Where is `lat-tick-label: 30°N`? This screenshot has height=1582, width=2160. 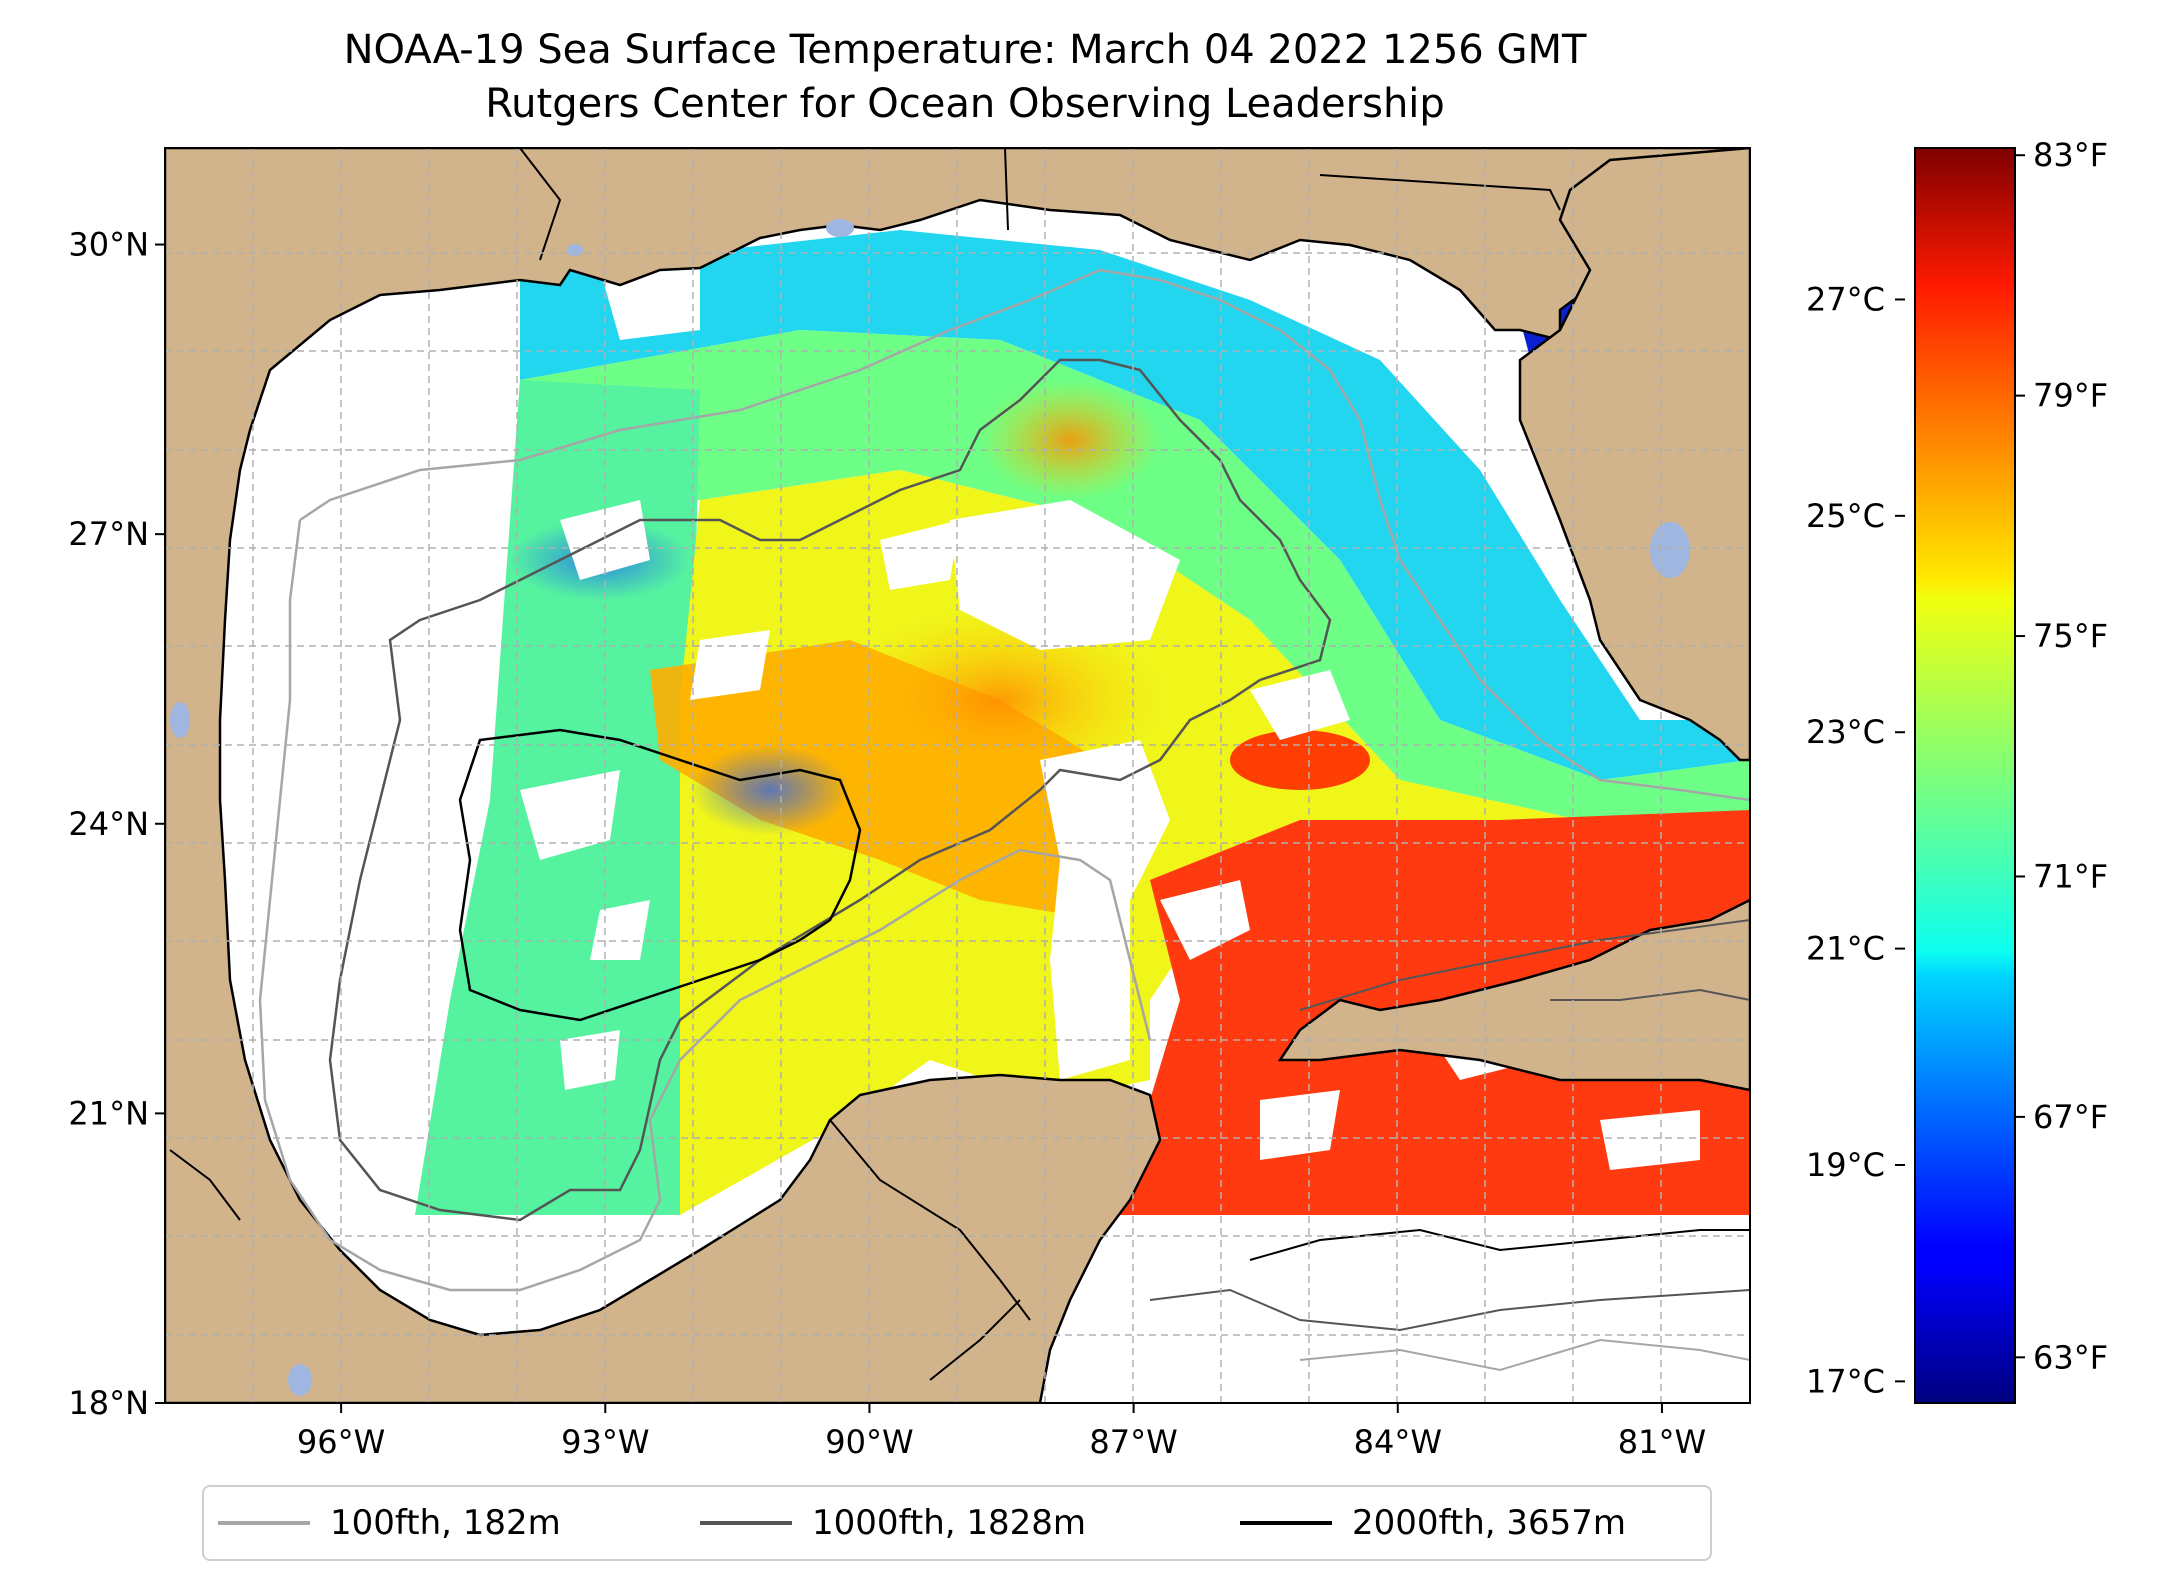 lat-tick-label: 30°N is located at coordinates (108, 245).